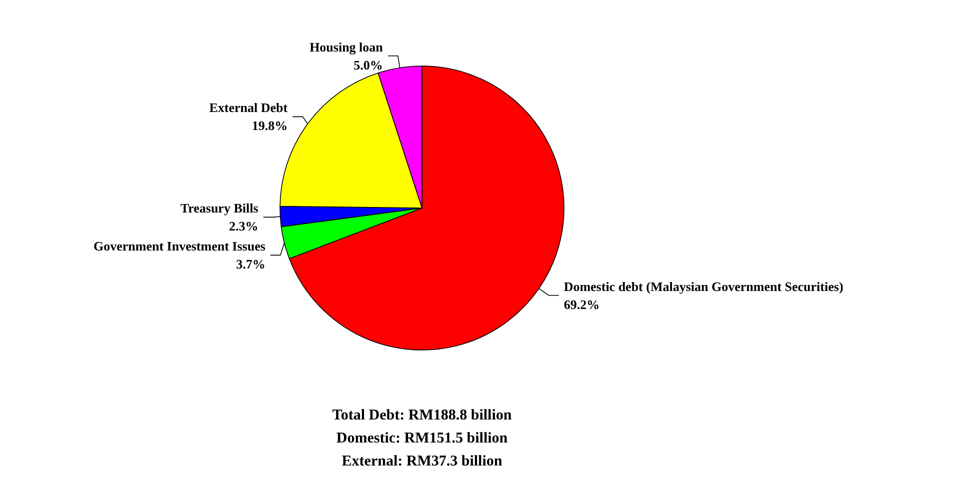 This screenshot has width=968, height=491. What do you see at coordinates (180, 246) in the screenshot?
I see `slice-label: Government Investment Issues` at bounding box center [180, 246].